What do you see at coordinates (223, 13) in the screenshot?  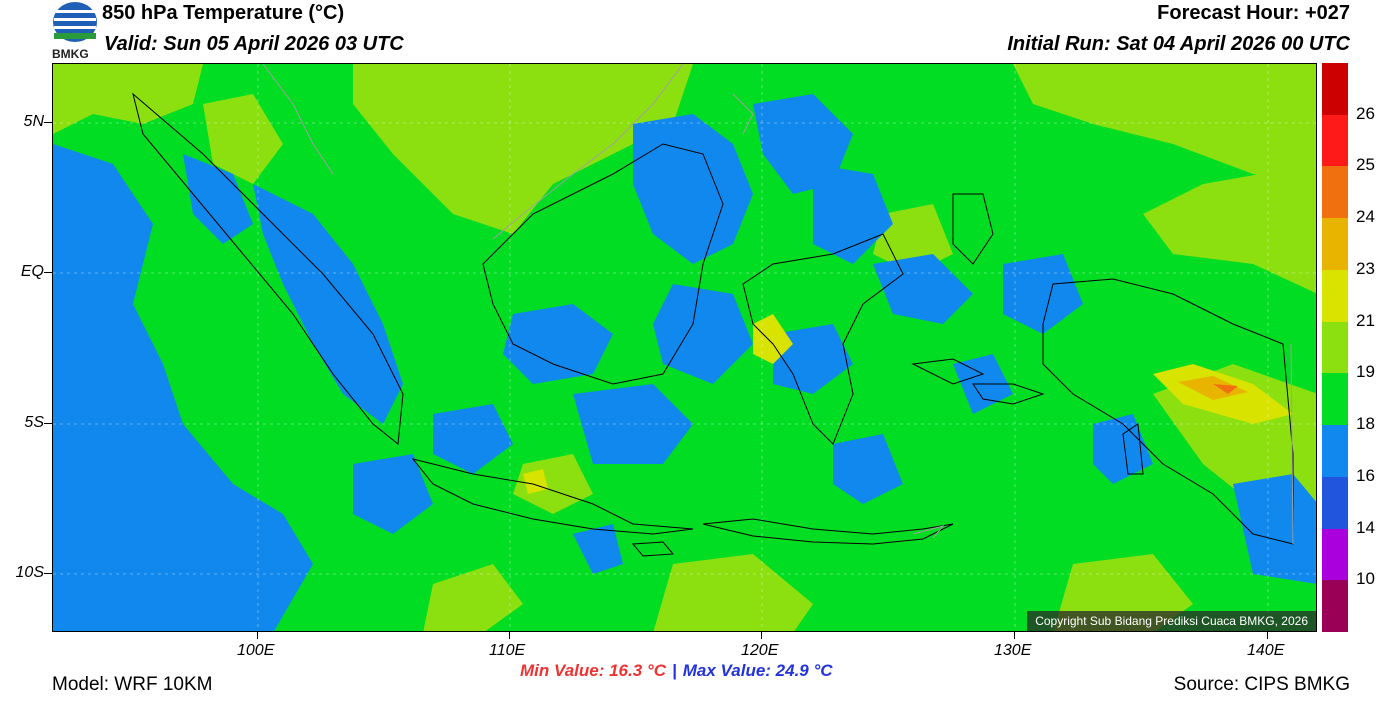 I see `chart-title: 850 hPa Temperature (°C)` at bounding box center [223, 13].